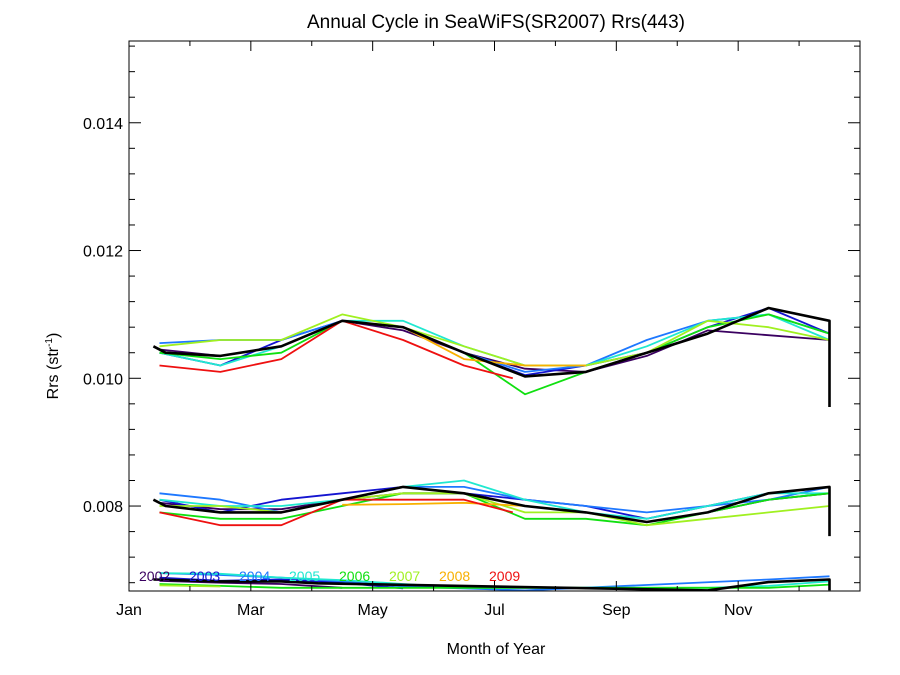 This screenshot has height=675, width=900. I want to click on series-line-mean-upper, so click(491, 356).